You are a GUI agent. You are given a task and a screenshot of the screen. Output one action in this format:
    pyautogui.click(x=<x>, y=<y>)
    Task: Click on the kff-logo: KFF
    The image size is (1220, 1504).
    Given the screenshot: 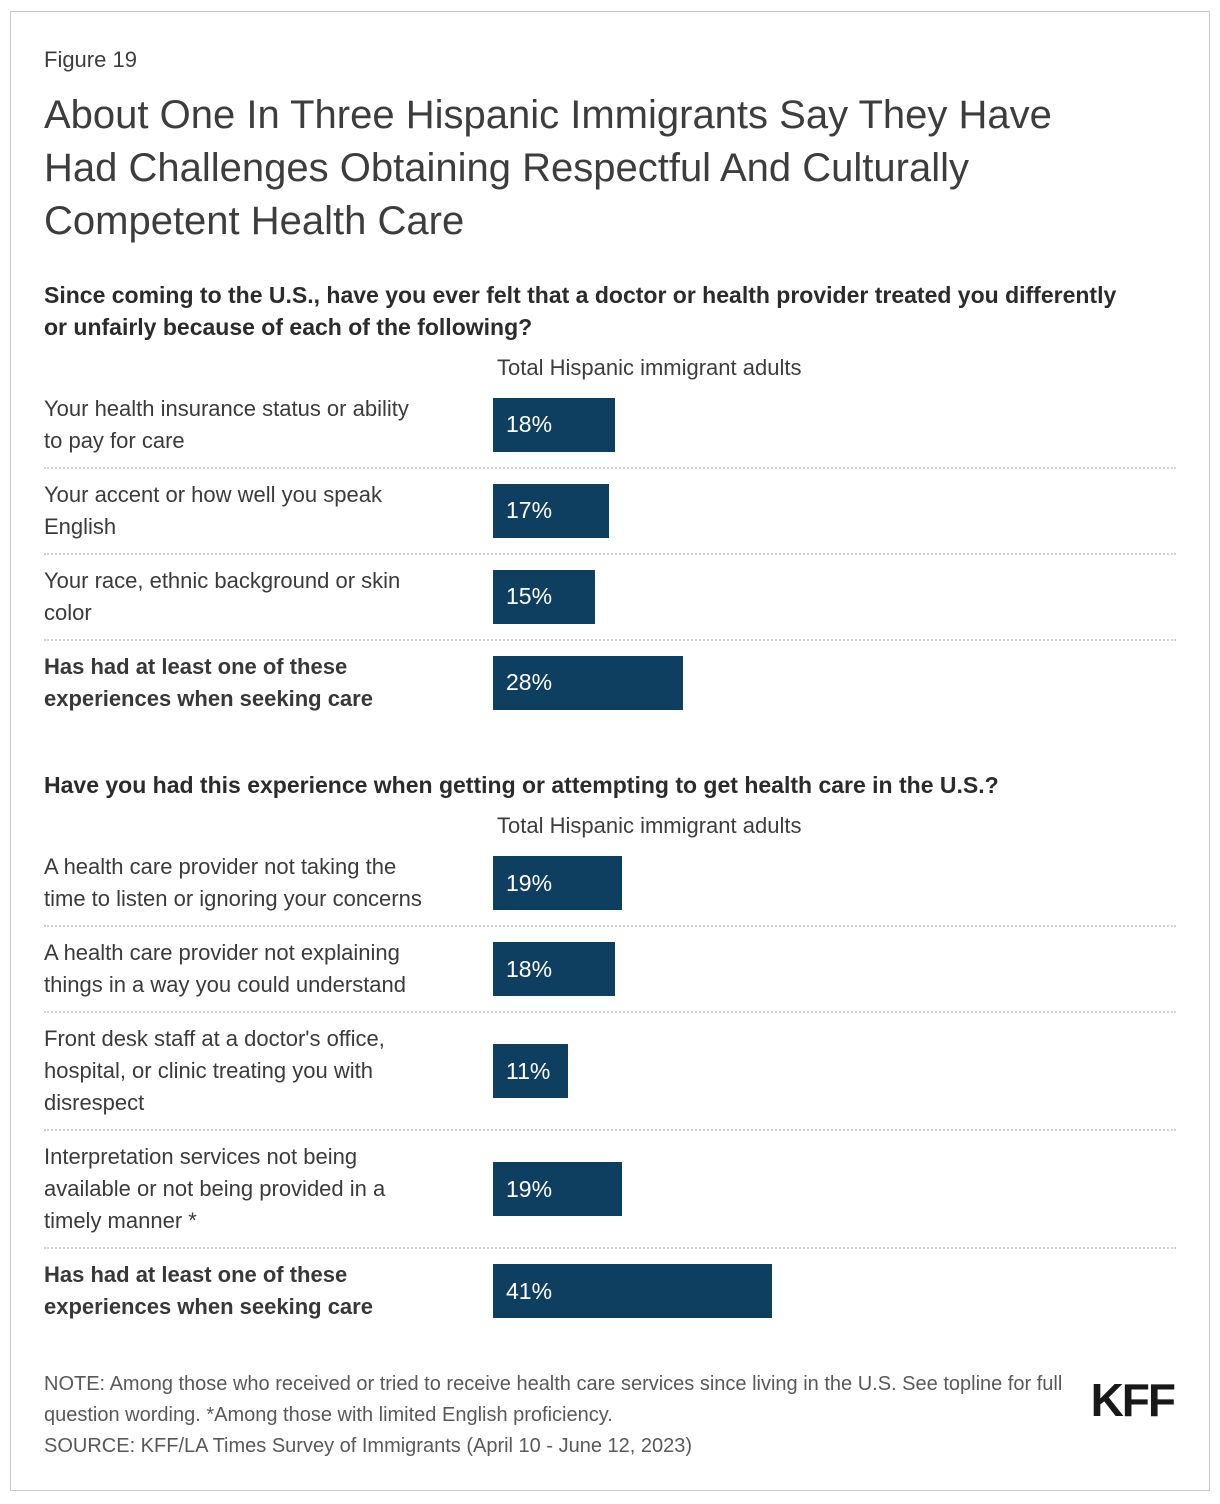 What is the action you would take?
    pyautogui.click(x=1133, y=1400)
    